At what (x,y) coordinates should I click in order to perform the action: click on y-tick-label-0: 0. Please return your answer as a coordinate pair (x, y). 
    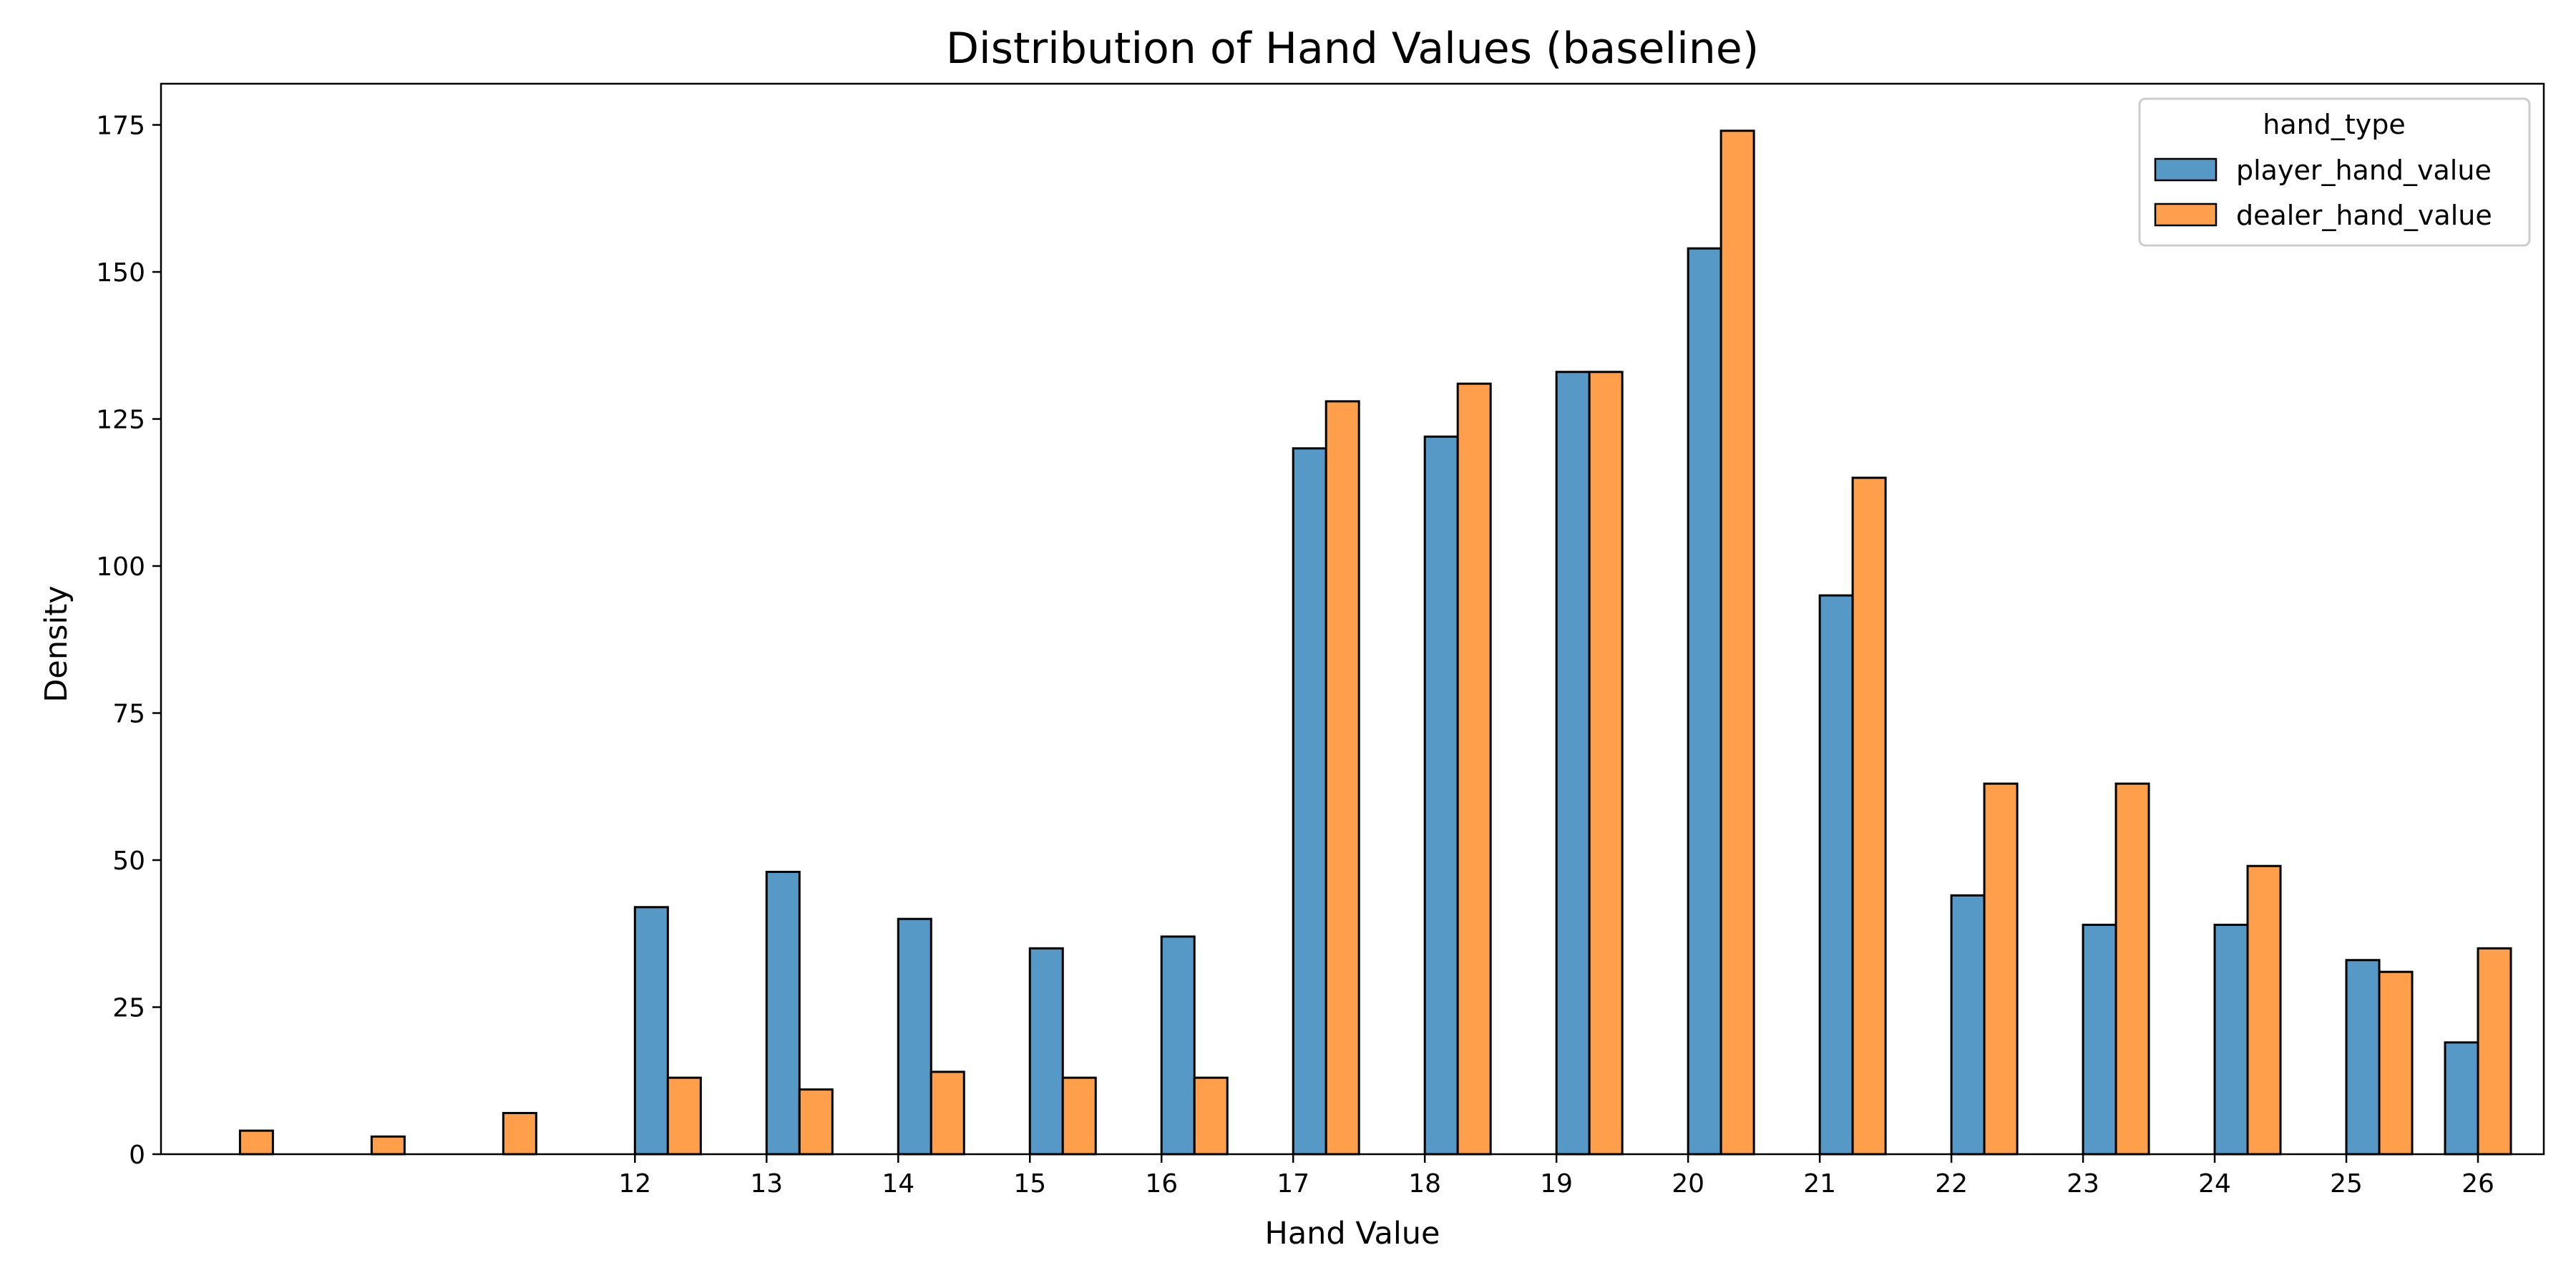
    Looking at the image, I should click on (137, 1155).